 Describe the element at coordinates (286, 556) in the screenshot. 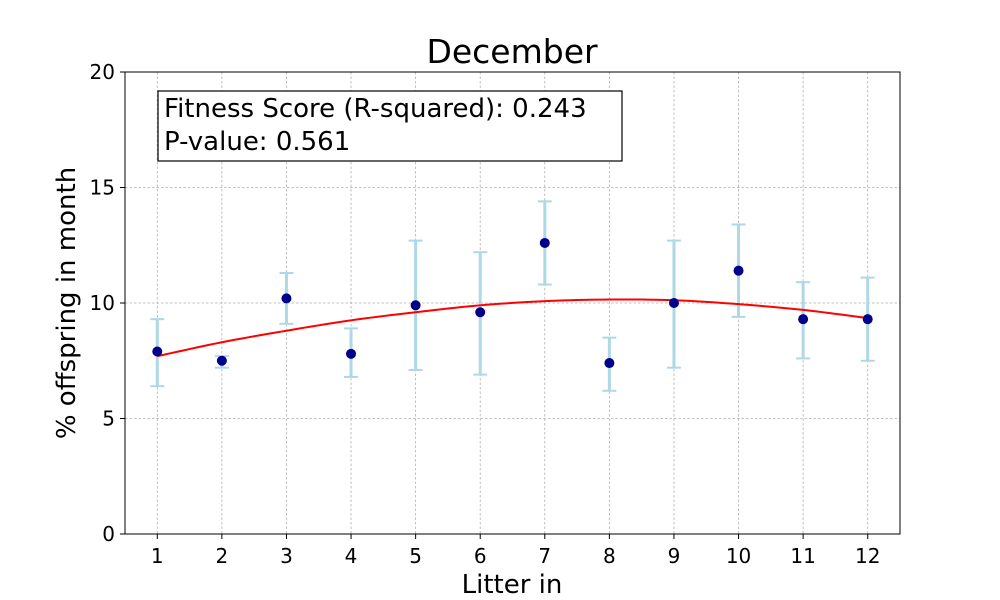

I see `x-tick-label: 3` at that location.